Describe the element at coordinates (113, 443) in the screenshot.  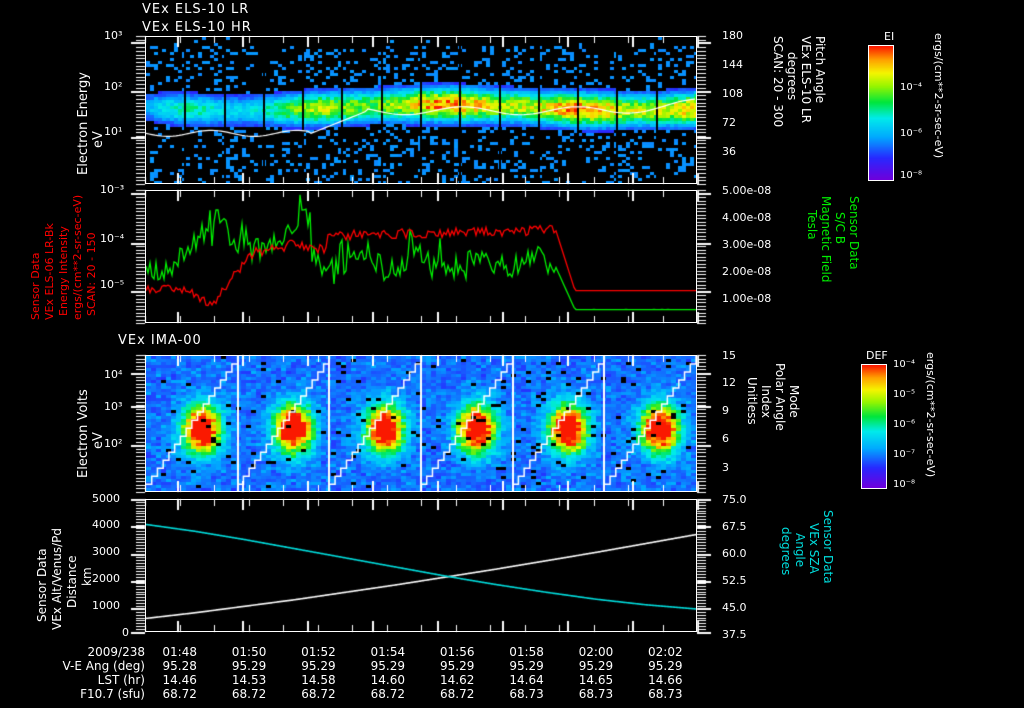
I see `panel3-ytick-2: 10²` at that location.